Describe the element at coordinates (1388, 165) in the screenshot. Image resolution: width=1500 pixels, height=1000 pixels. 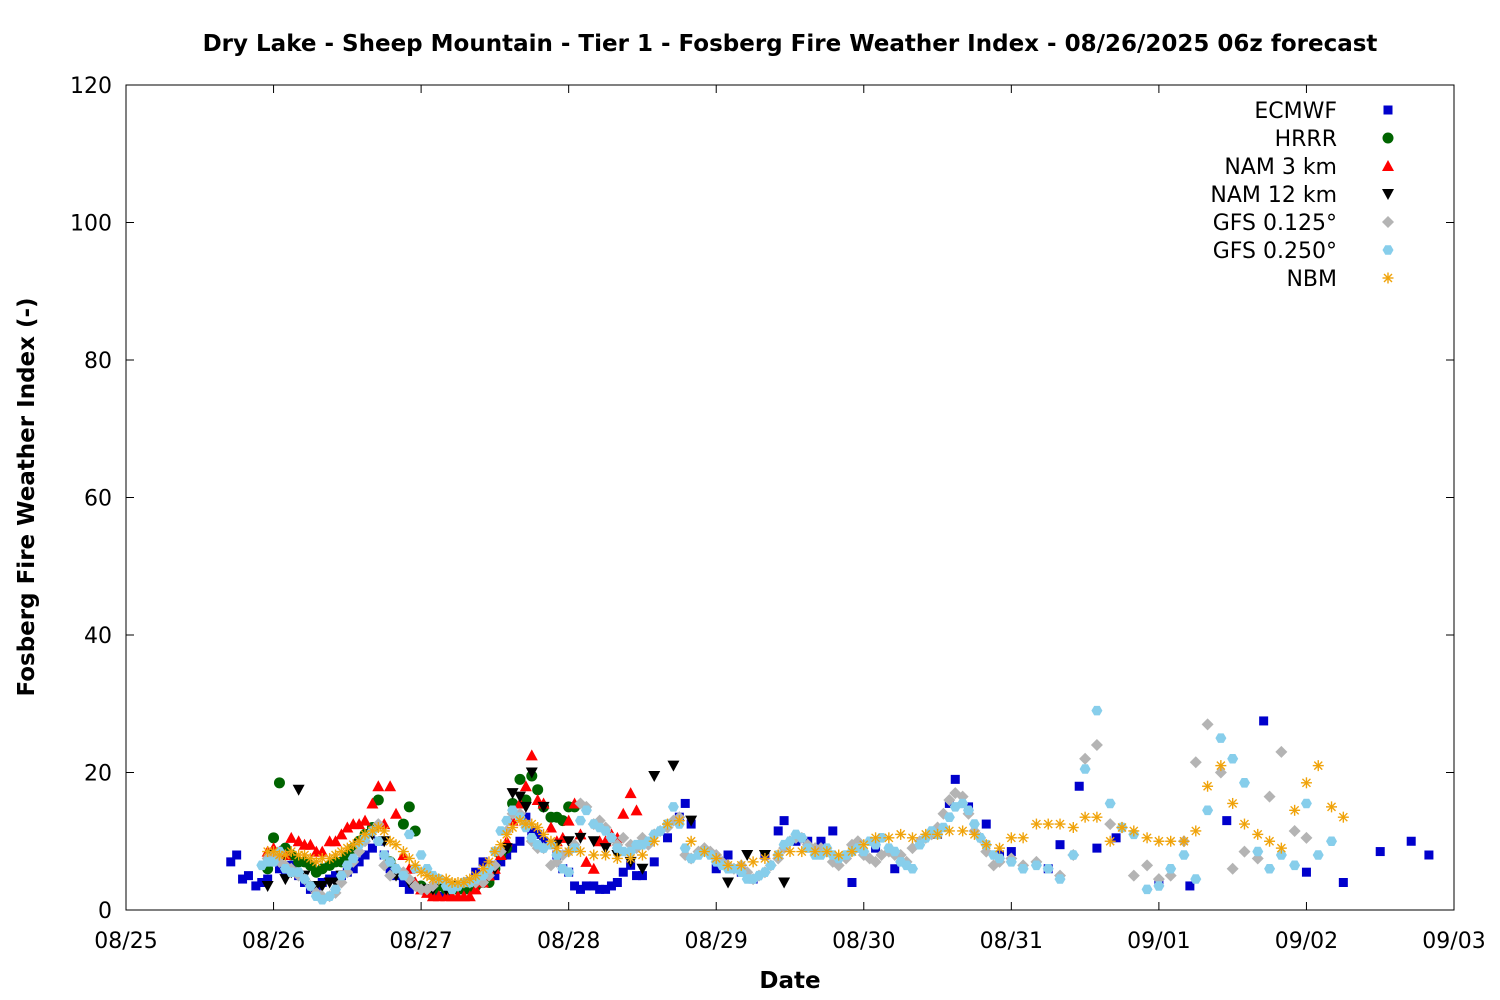
I see `legend-marker-nam-3-km` at that location.